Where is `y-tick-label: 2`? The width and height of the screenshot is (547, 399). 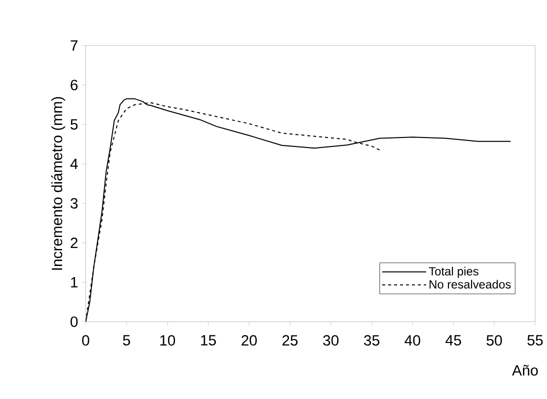
y-tick-label: 2 is located at coordinates (74, 243).